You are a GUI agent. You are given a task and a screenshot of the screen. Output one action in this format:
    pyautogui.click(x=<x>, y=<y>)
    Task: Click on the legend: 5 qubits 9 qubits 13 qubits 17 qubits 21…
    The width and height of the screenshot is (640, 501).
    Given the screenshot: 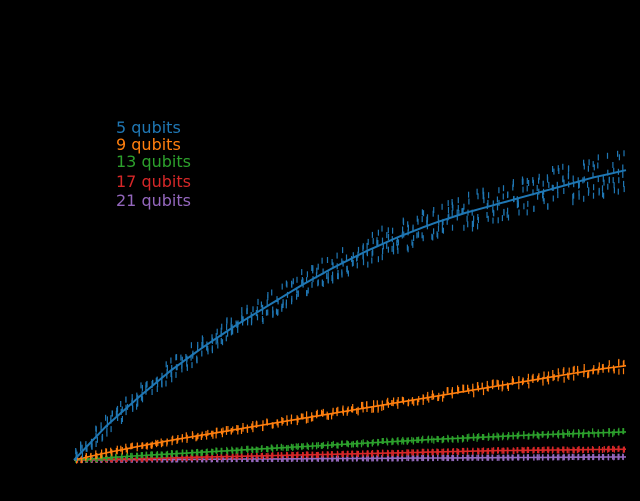 What is the action you would take?
    pyautogui.click(x=153, y=164)
    